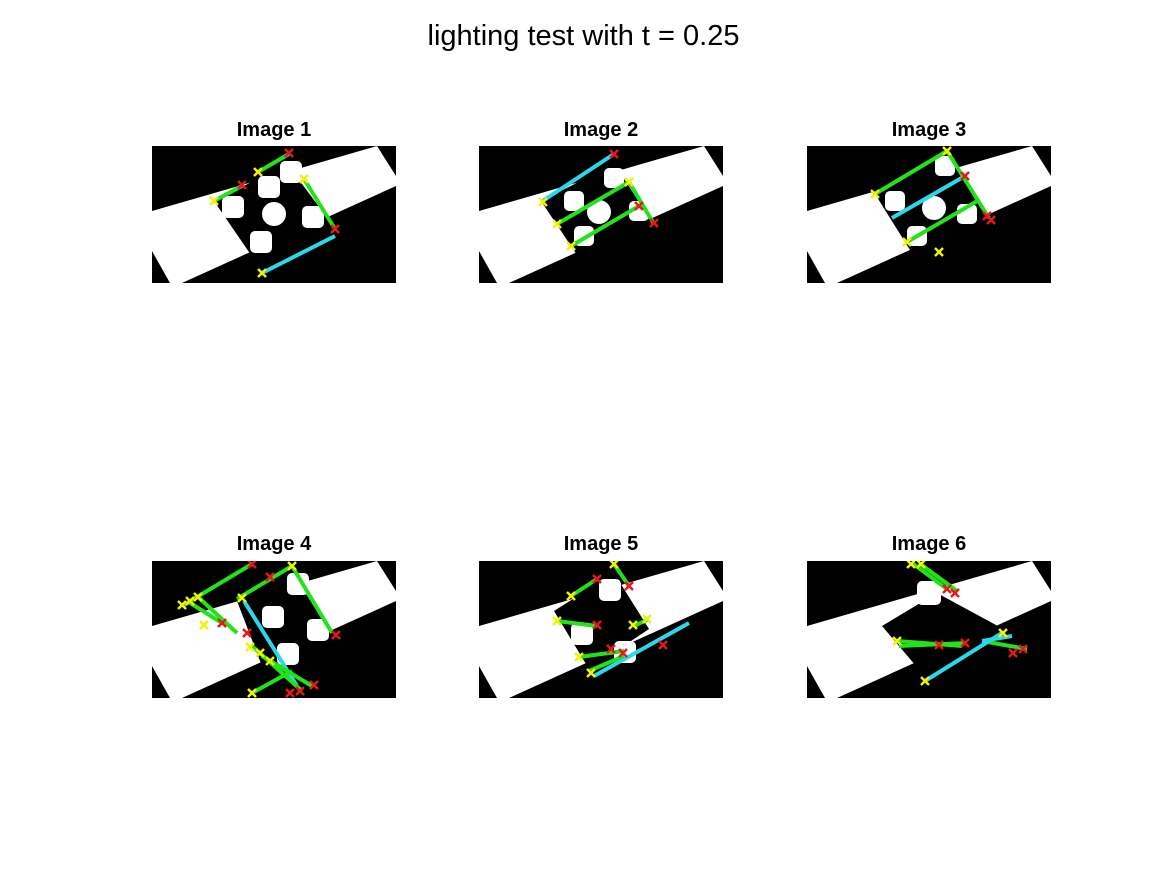 This screenshot has height=875, width=1167. I want to click on board-circle, so click(934, 208).